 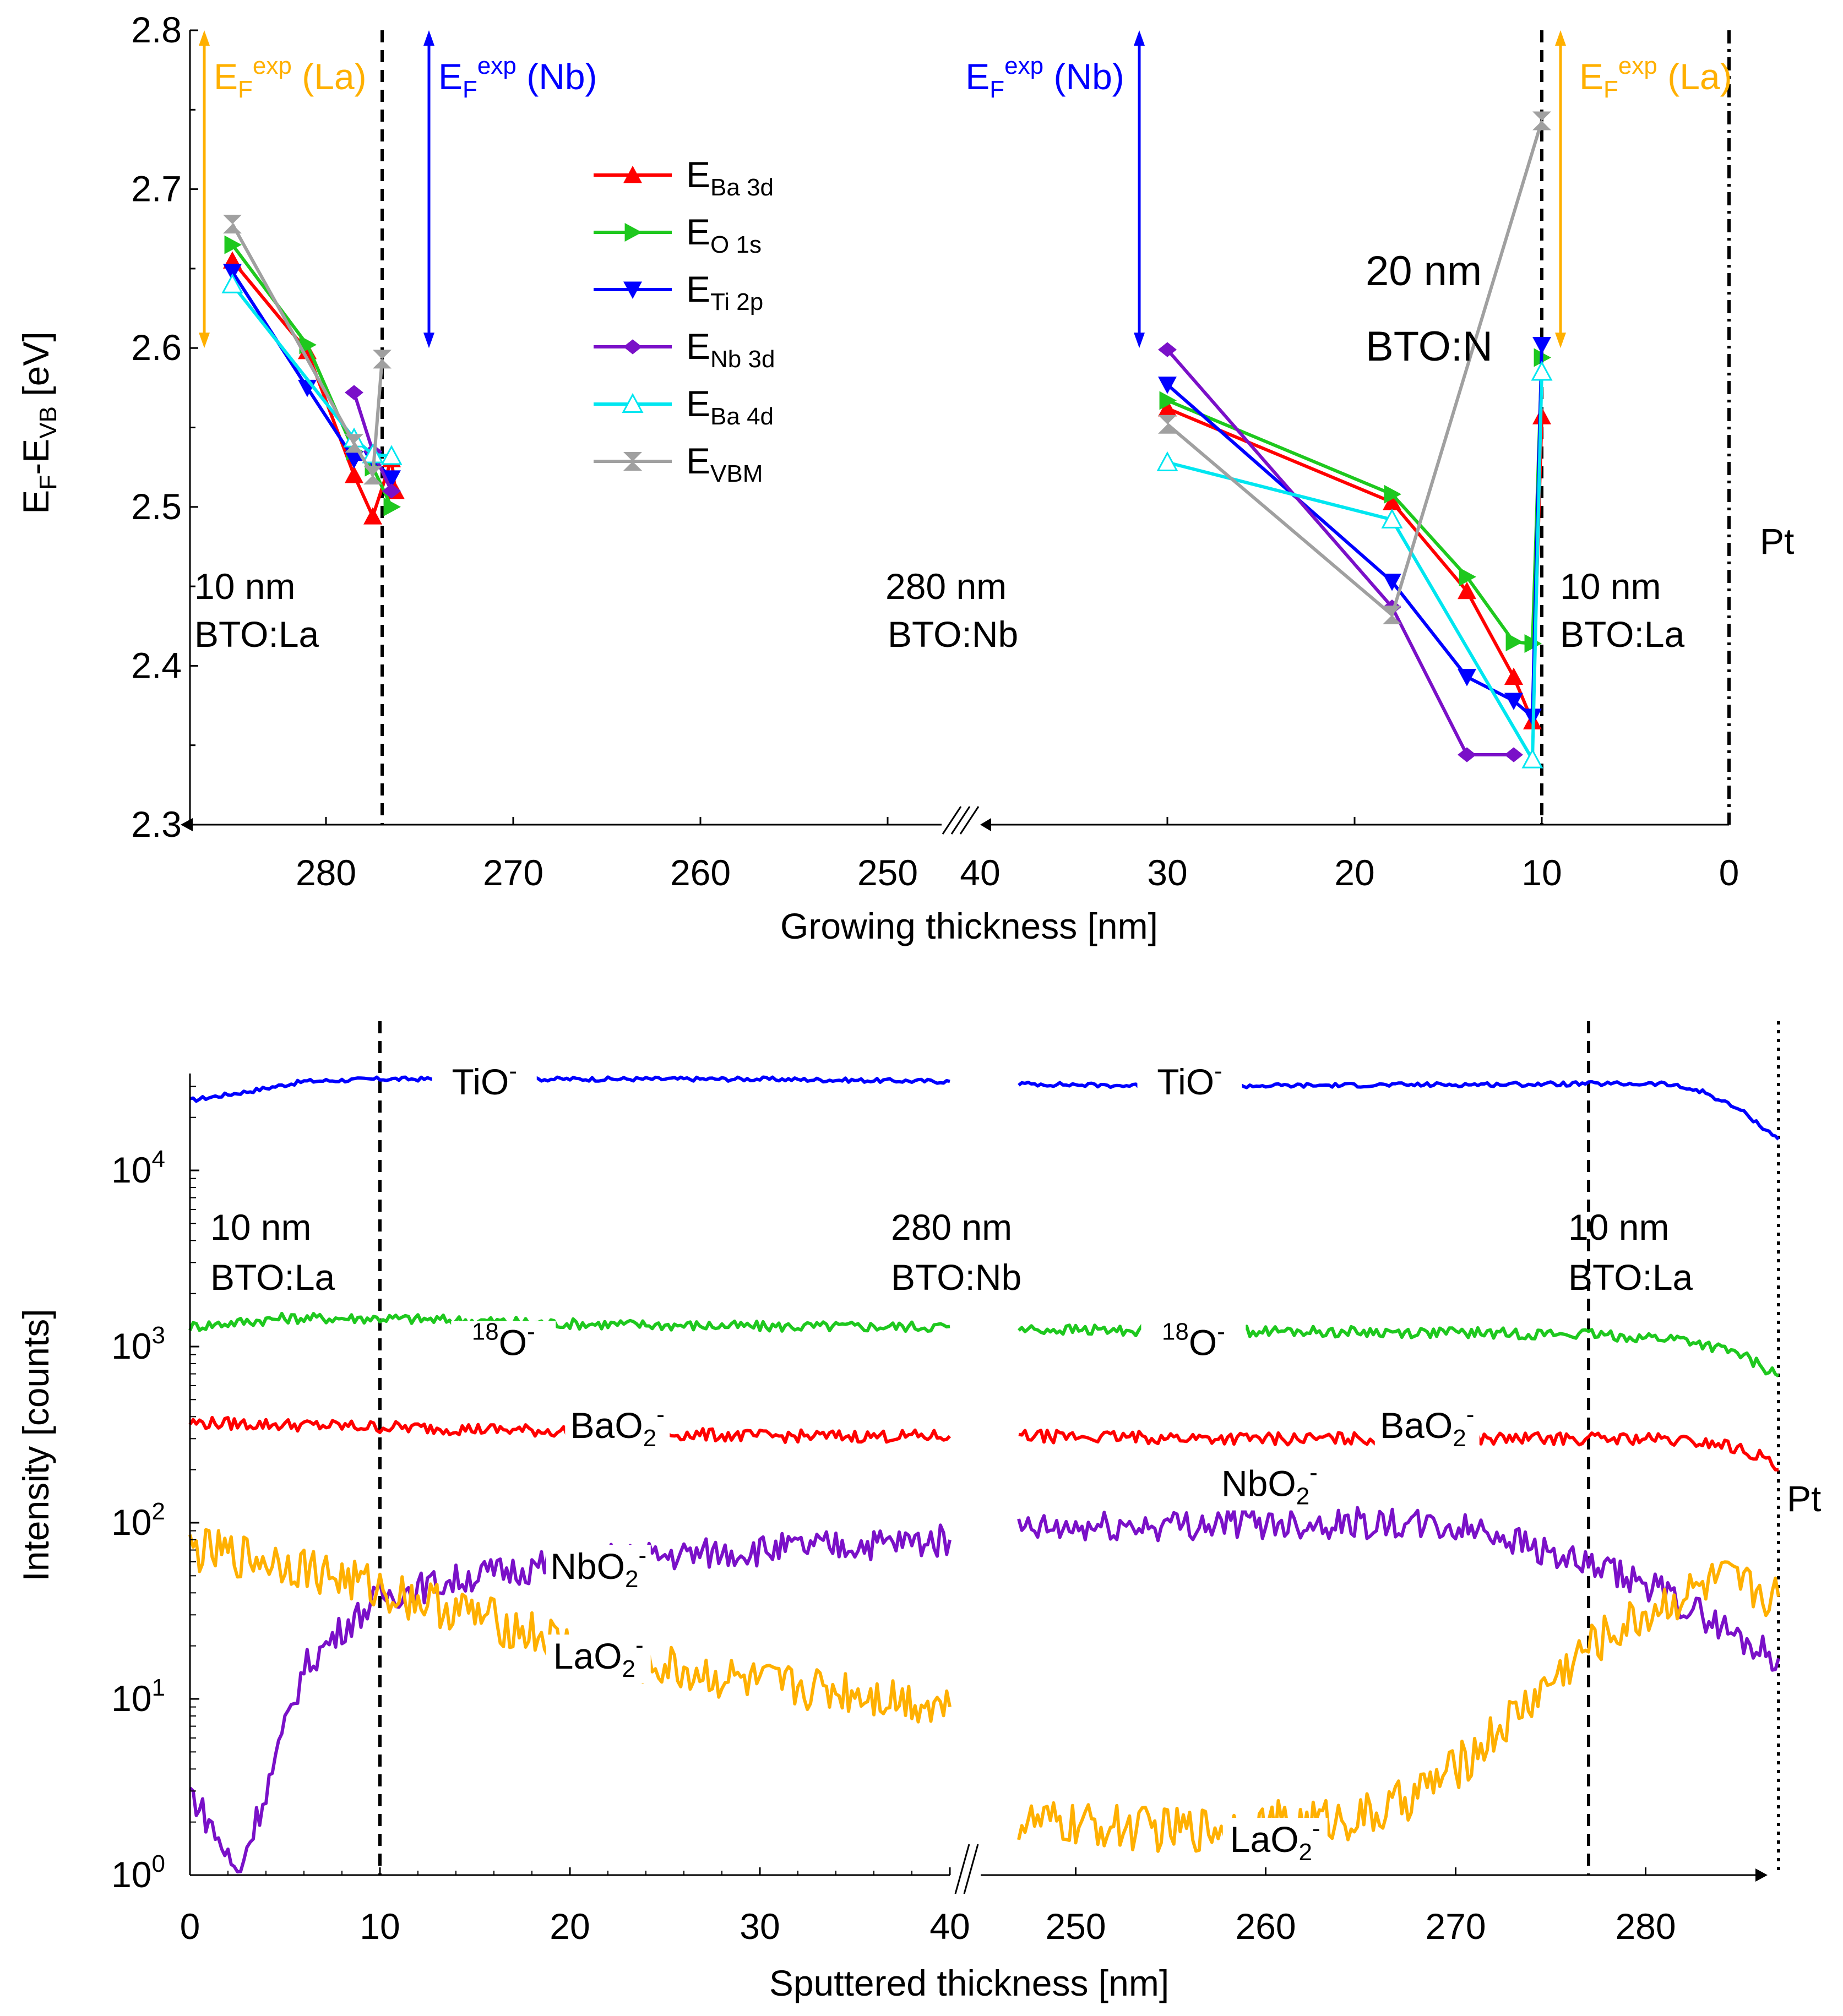 What do you see at coordinates (730, 406) in the screenshot?
I see `legend-label: EBa 4d` at bounding box center [730, 406].